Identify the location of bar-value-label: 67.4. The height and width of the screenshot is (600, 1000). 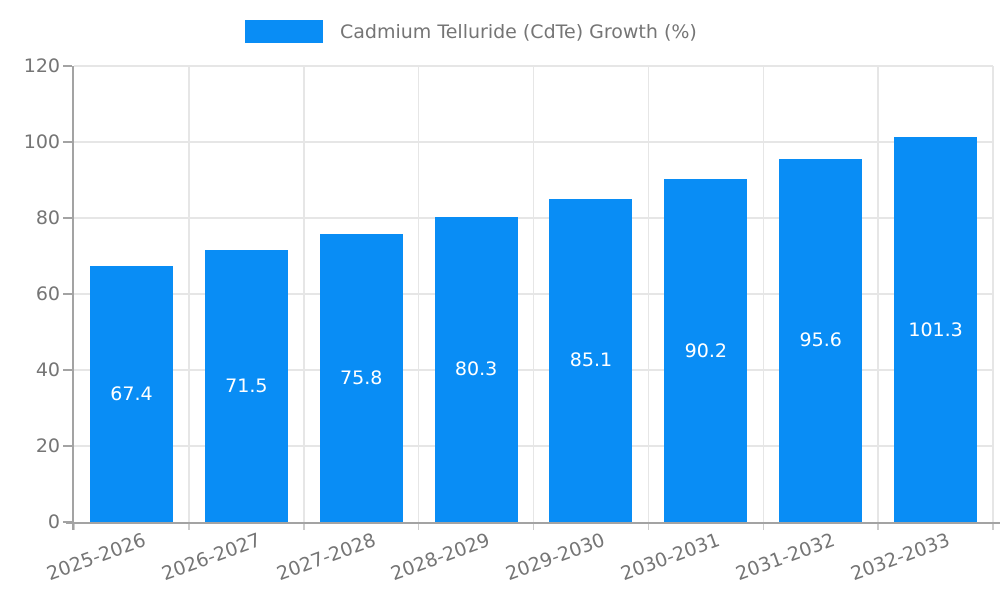
(131, 393).